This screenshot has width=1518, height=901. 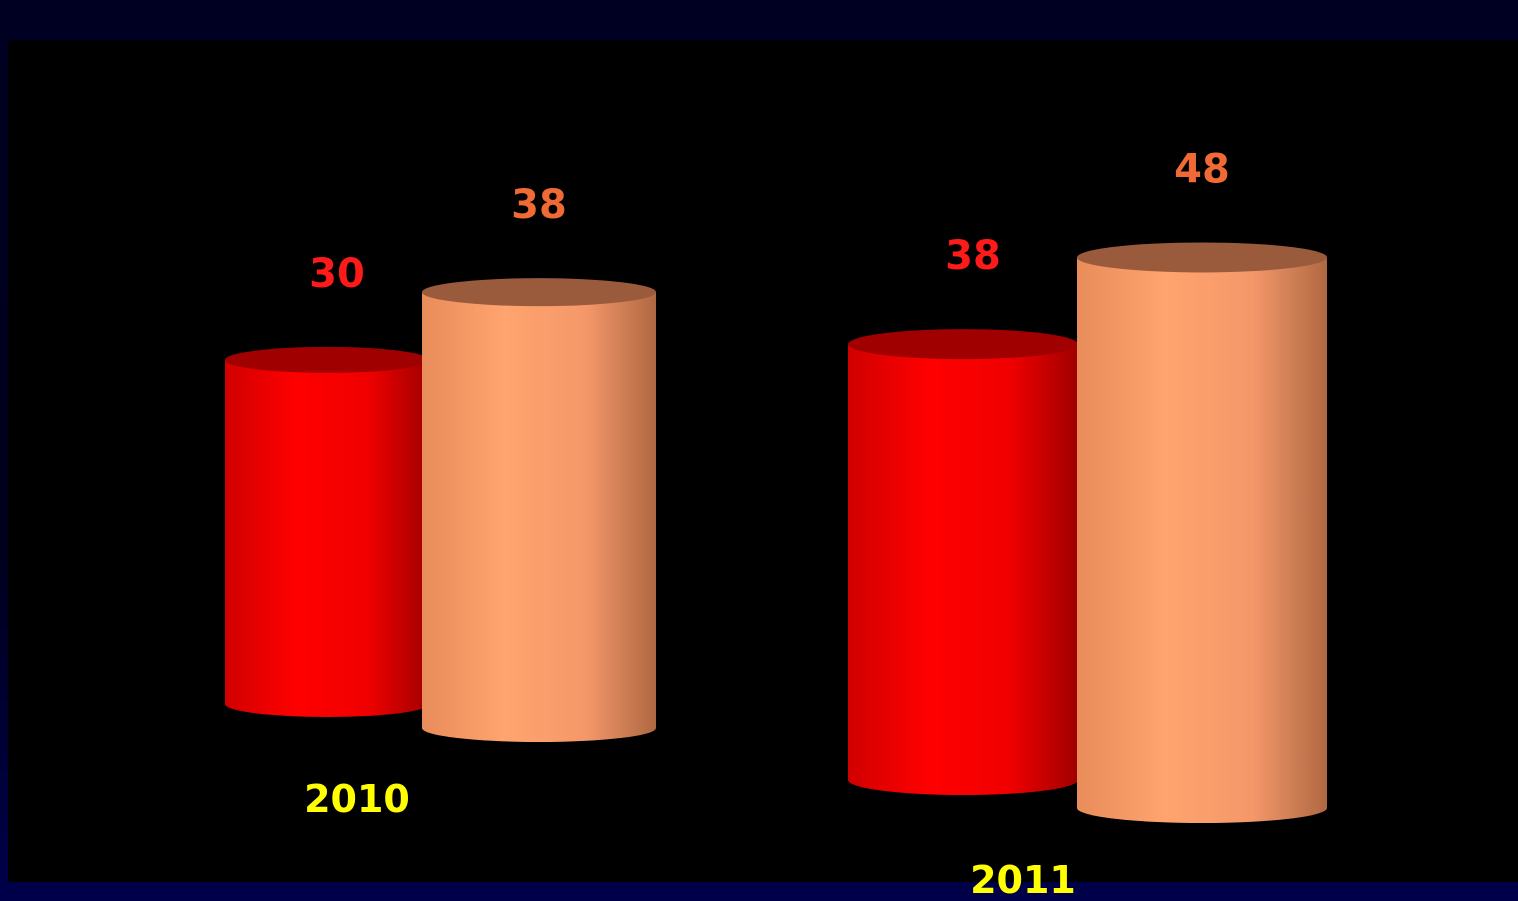 What do you see at coordinates (1202, 169) in the screenshot?
I see `data-label-2011-2: 48` at bounding box center [1202, 169].